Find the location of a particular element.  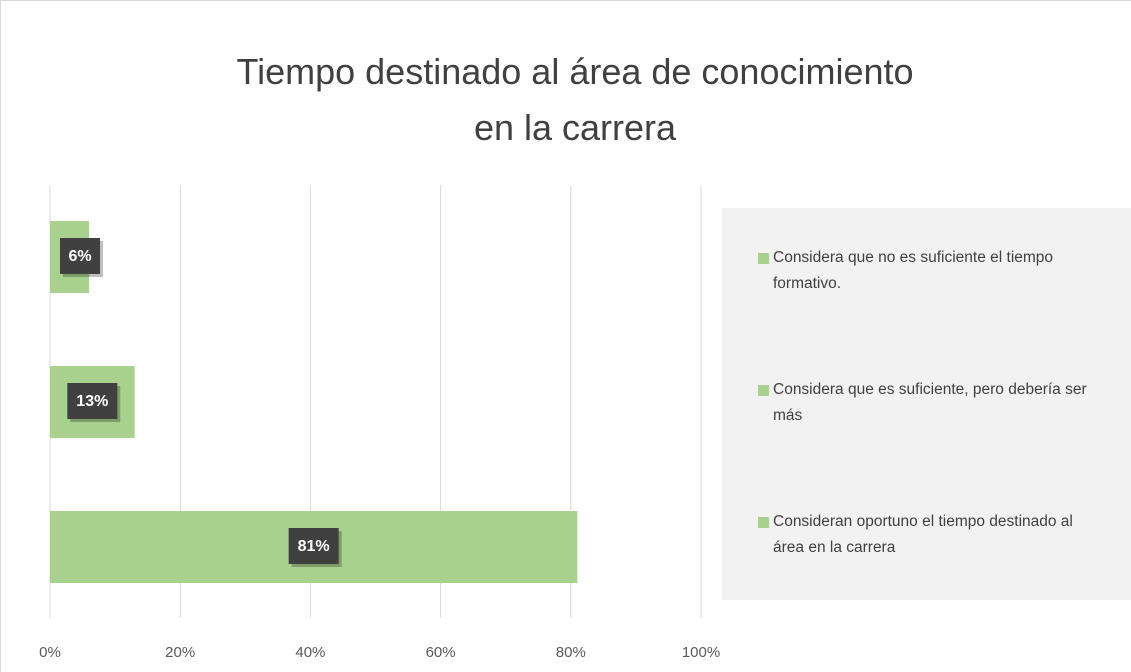

data-label: 6% is located at coordinates (79, 256).